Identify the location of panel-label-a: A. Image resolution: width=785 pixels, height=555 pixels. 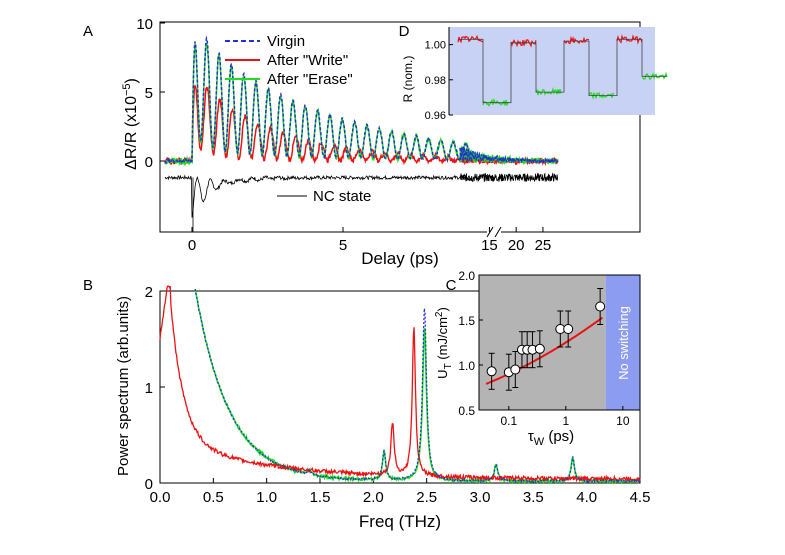
(88, 31).